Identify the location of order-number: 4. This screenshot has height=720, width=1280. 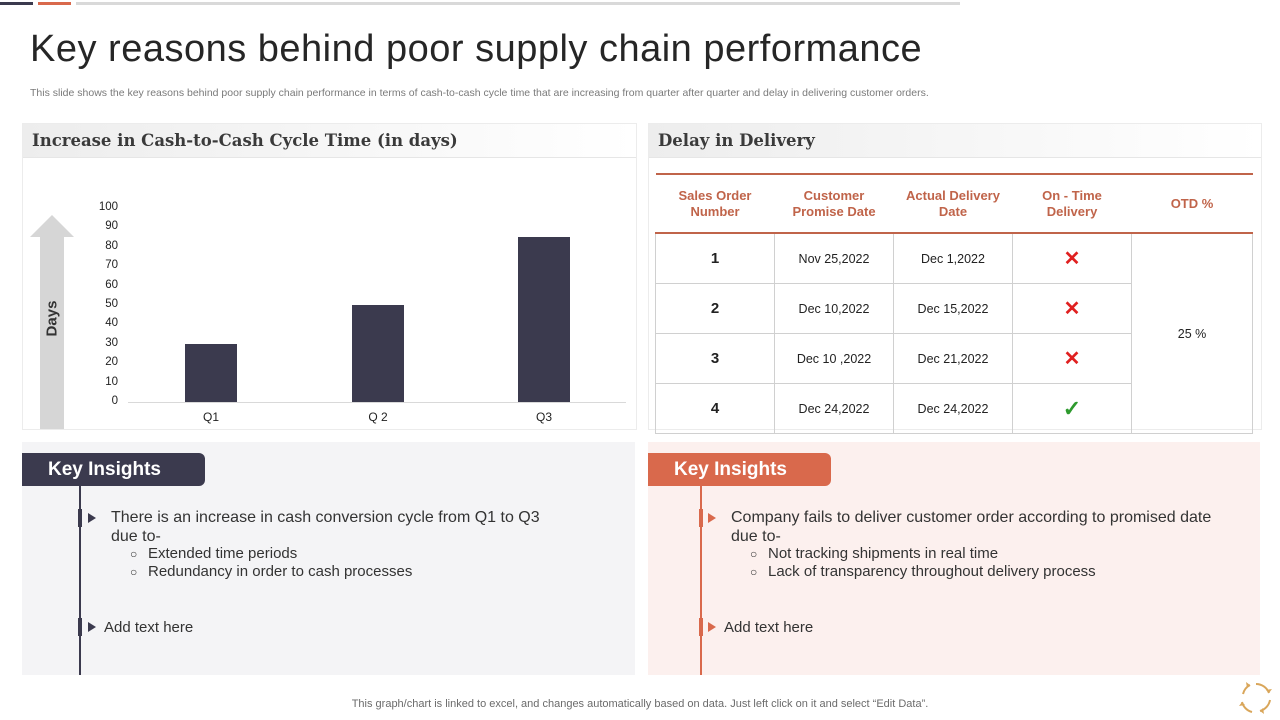
(715, 408).